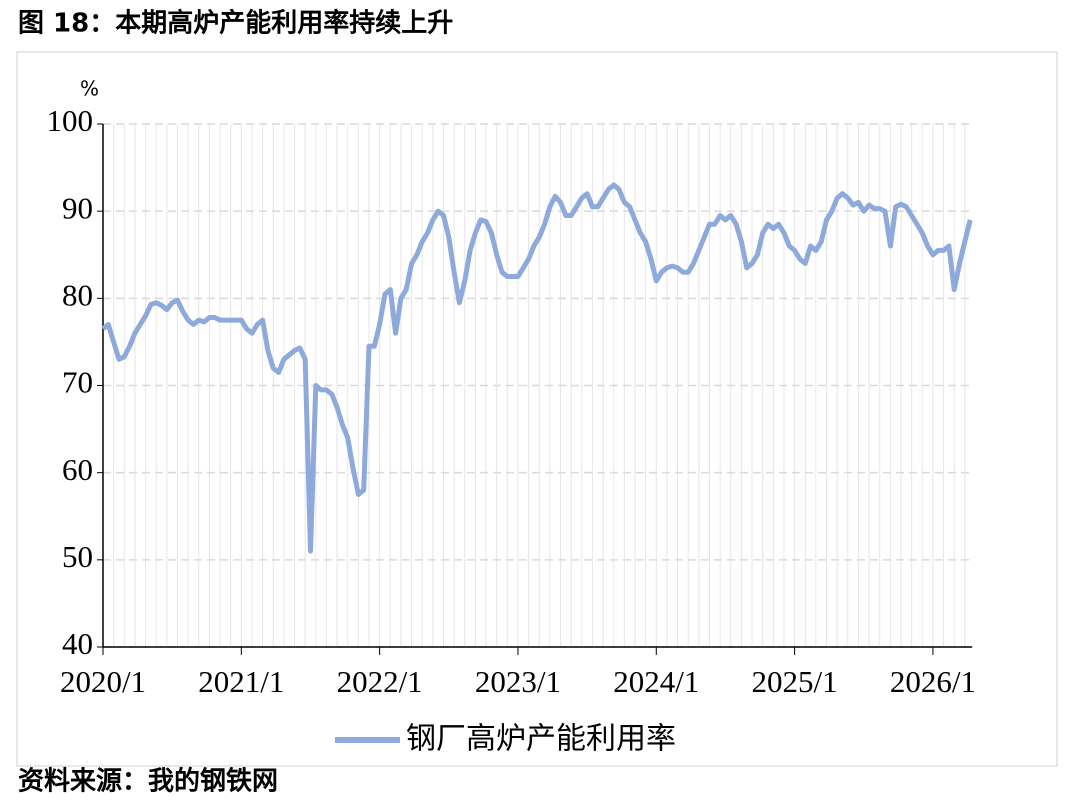  Describe the element at coordinates (518, 681) in the screenshot. I see `x-tick-label: 2023/1` at that location.